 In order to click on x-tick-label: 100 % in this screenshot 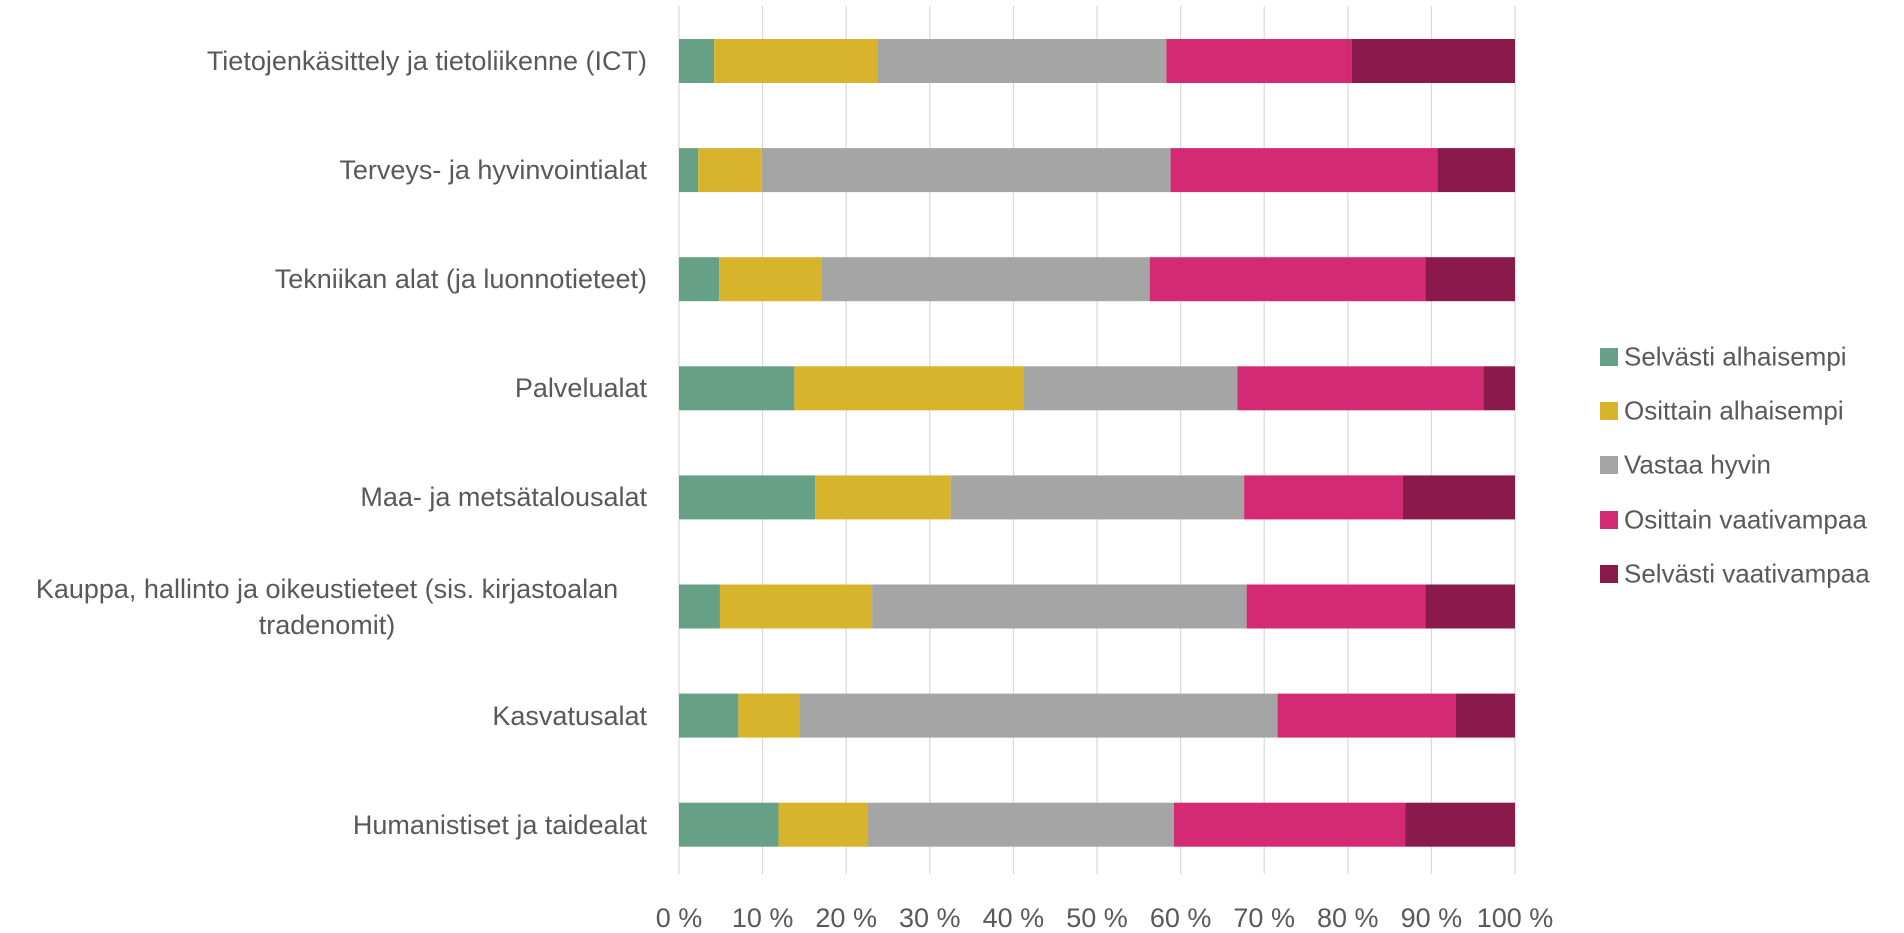, I will do `click(1515, 918)`.